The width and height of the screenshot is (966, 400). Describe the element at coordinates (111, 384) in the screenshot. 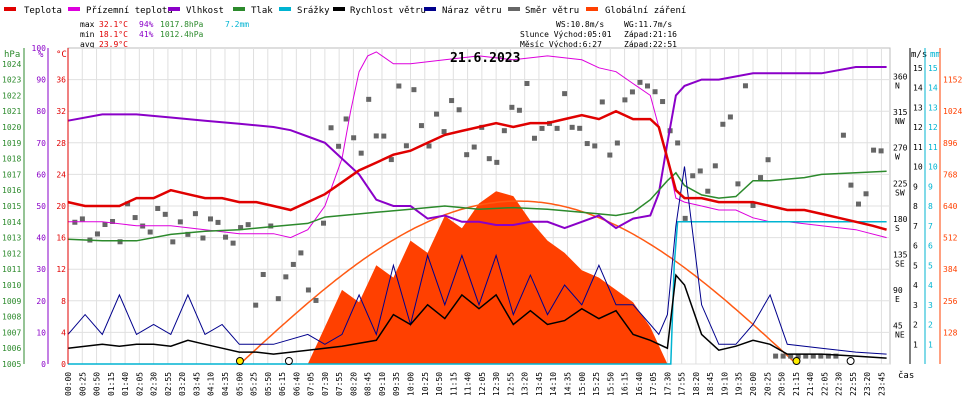

I see `x-tick-label: 01:15` at that location.